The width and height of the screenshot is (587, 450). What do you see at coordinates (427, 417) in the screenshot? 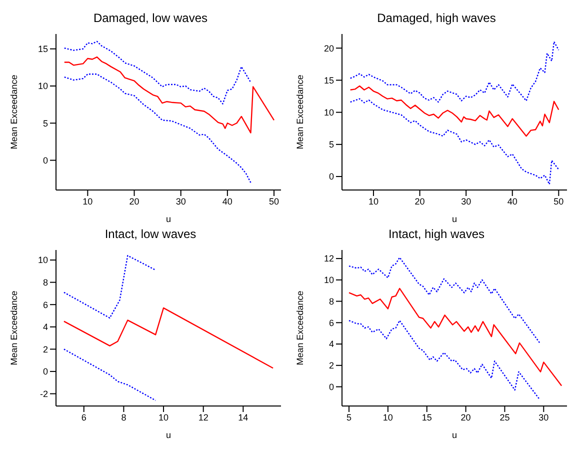
I see `x-tick-label: 15` at bounding box center [427, 417].